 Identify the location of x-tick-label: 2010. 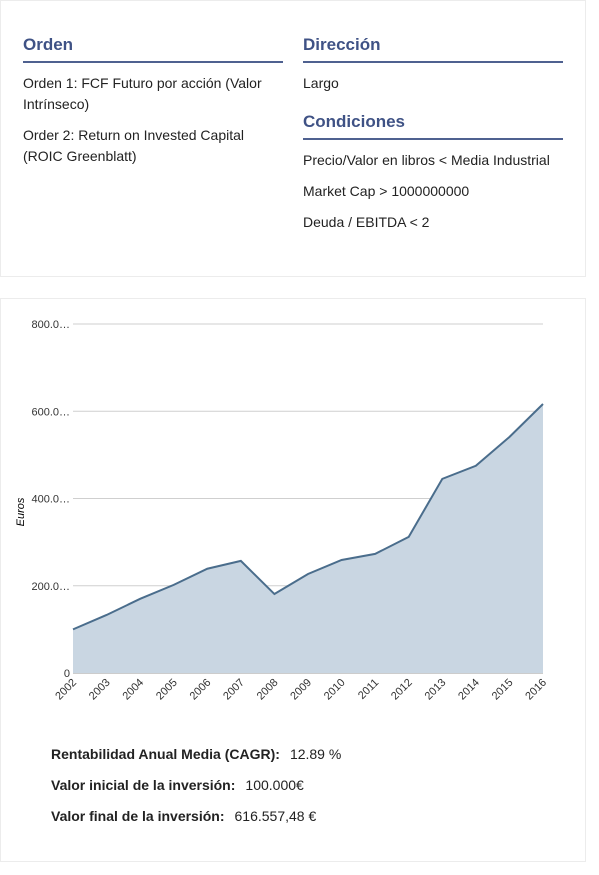
(335, 690).